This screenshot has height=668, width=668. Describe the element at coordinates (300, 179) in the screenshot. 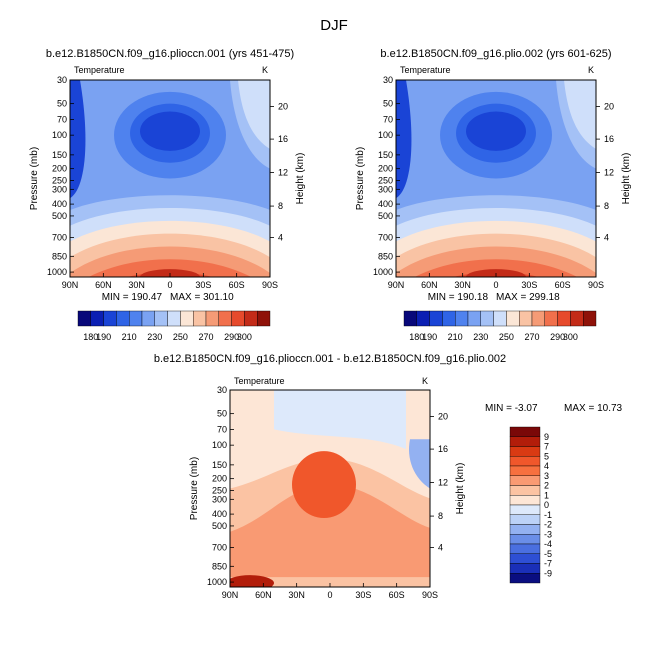

I see `y2-axis-label: Height (km)` at that location.